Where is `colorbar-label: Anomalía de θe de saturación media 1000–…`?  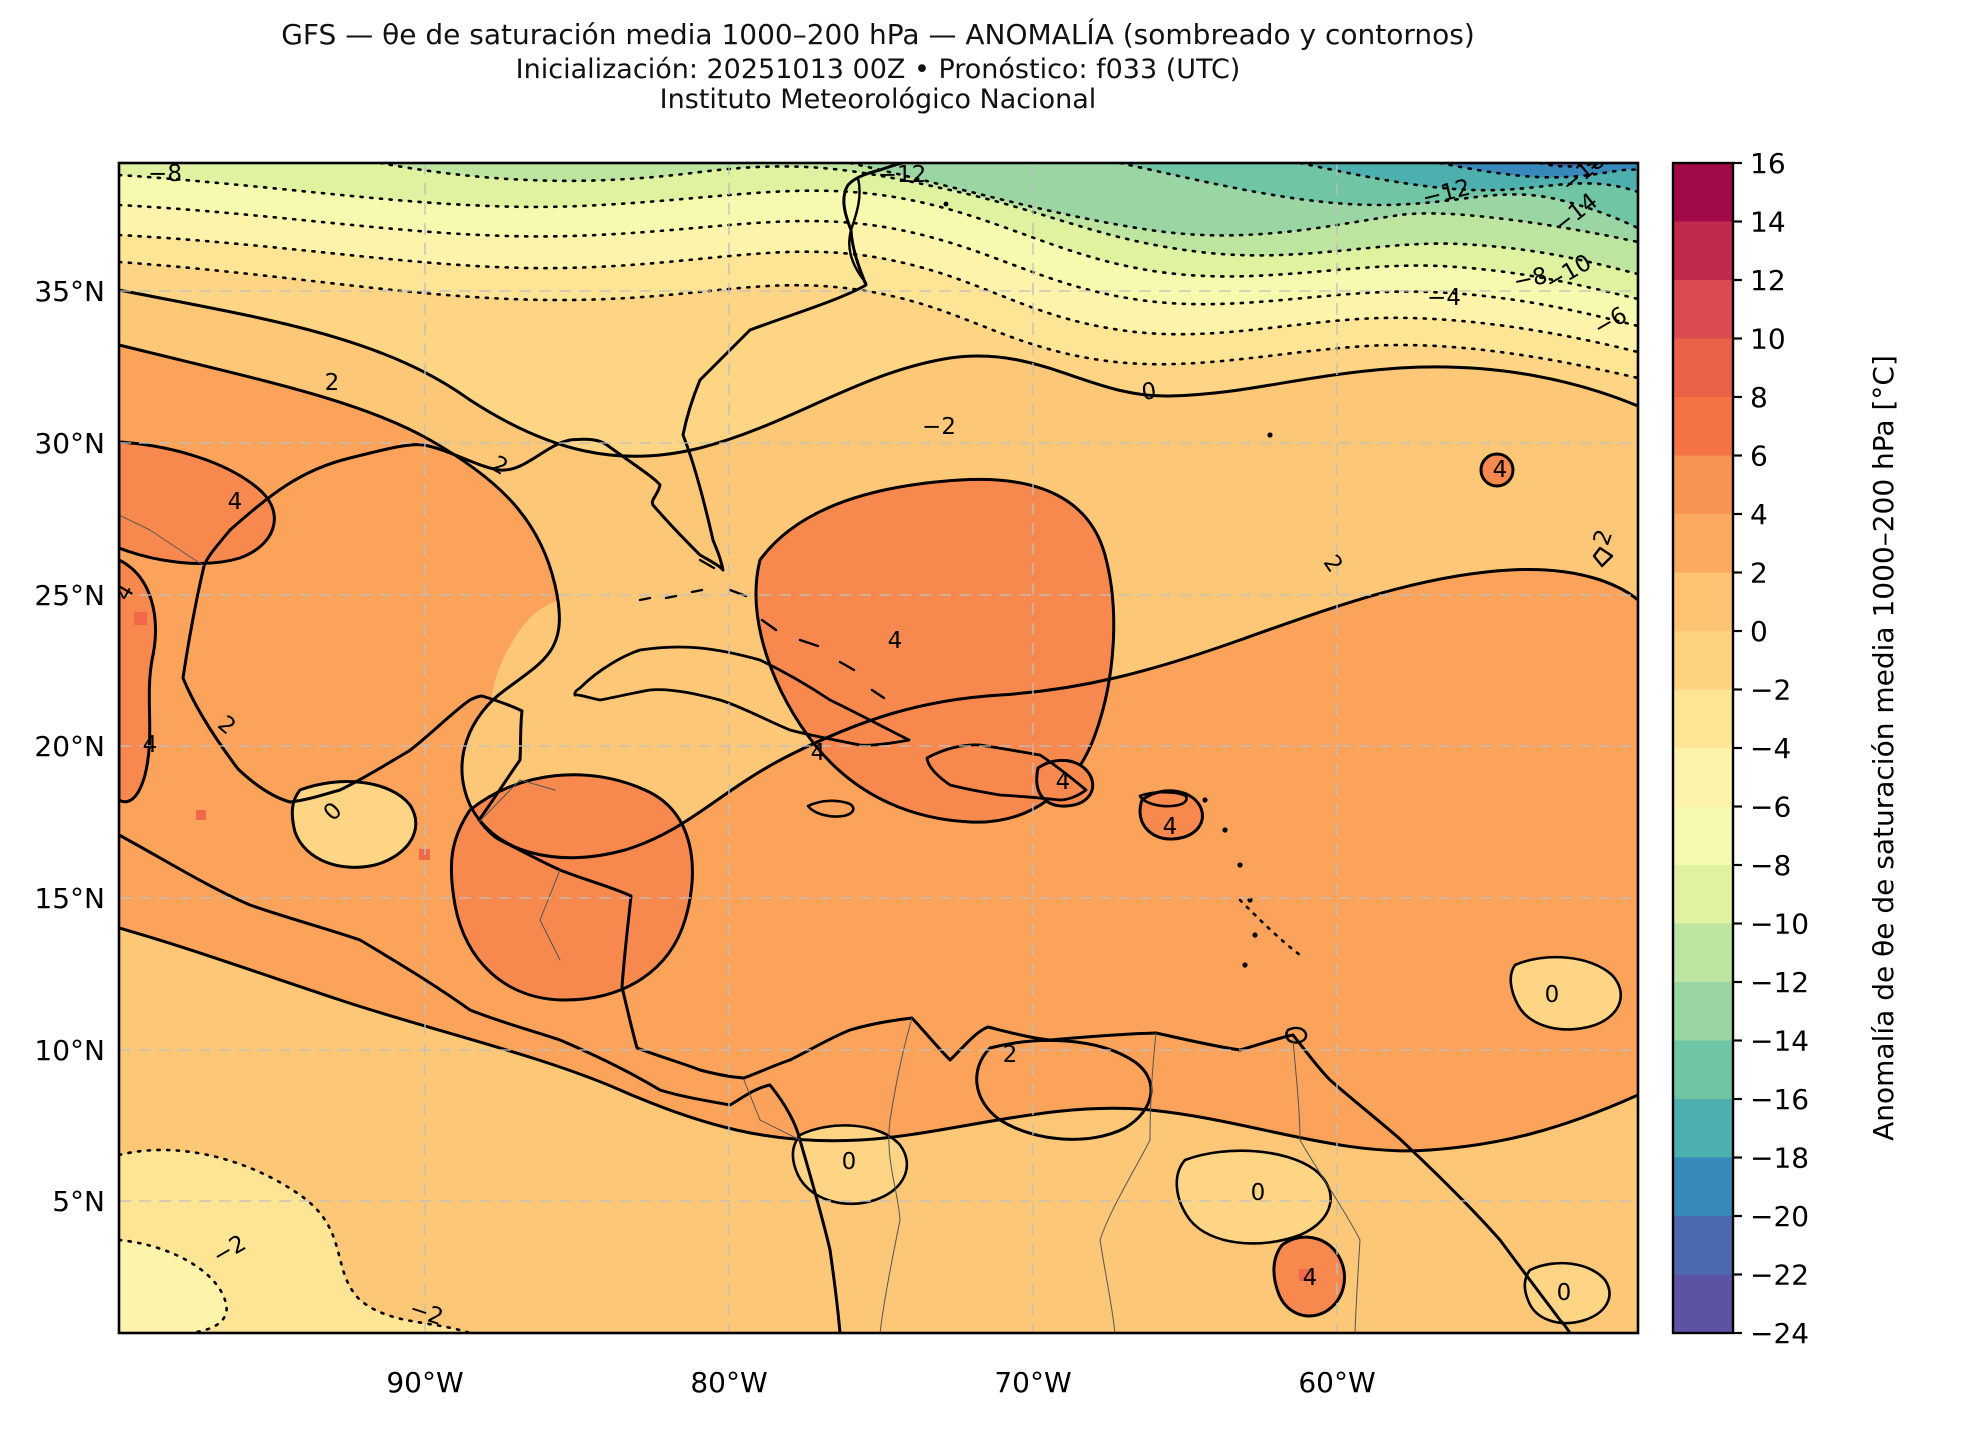 colorbar-label: Anomalía de θe de saturación media 1000–… is located at coordinates (1883, 748).